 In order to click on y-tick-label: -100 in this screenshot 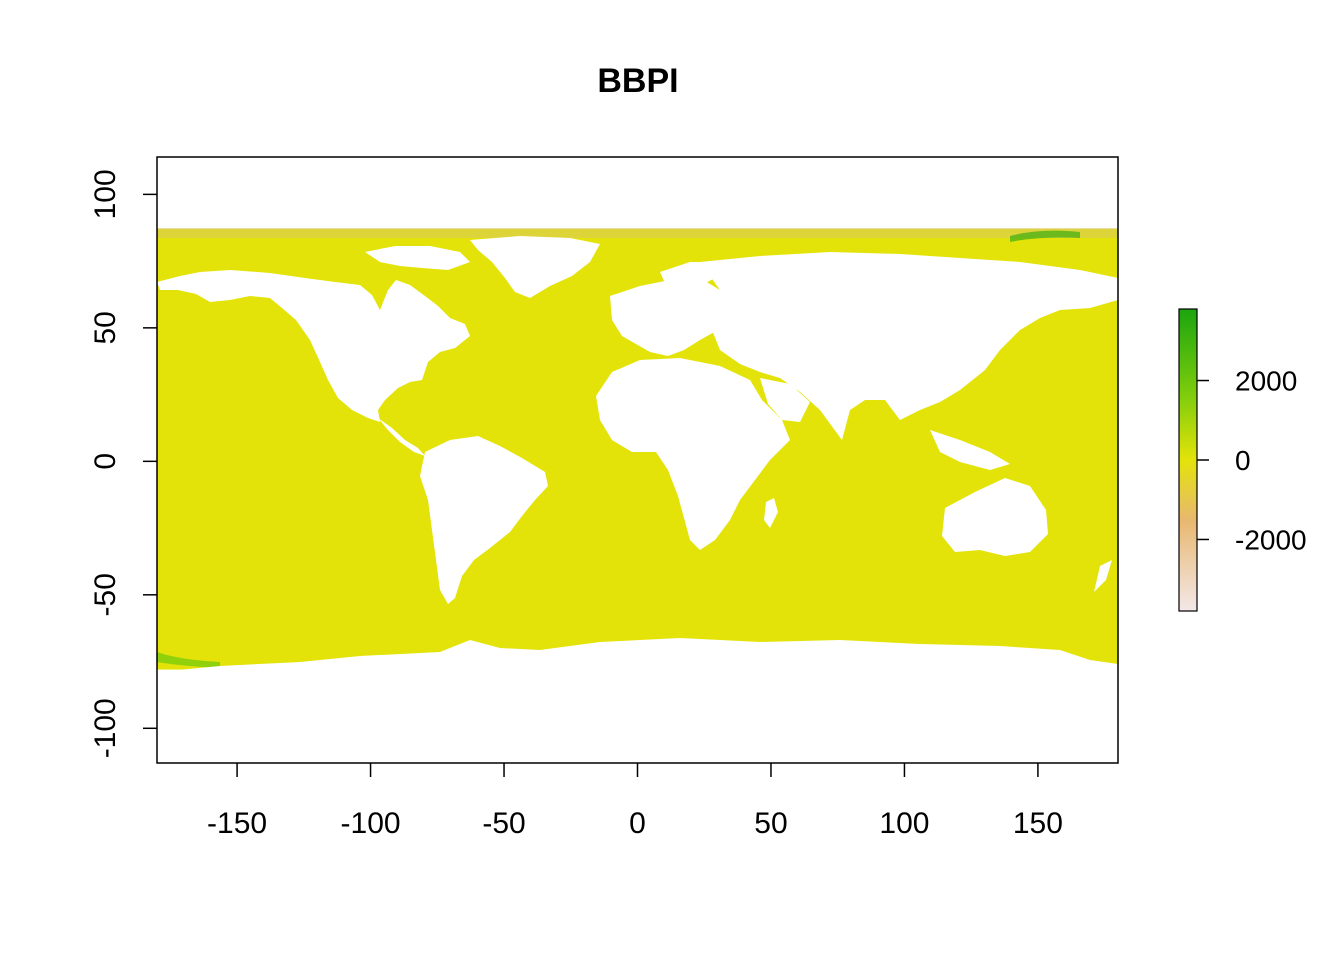, I will do `click(105, 728)`.